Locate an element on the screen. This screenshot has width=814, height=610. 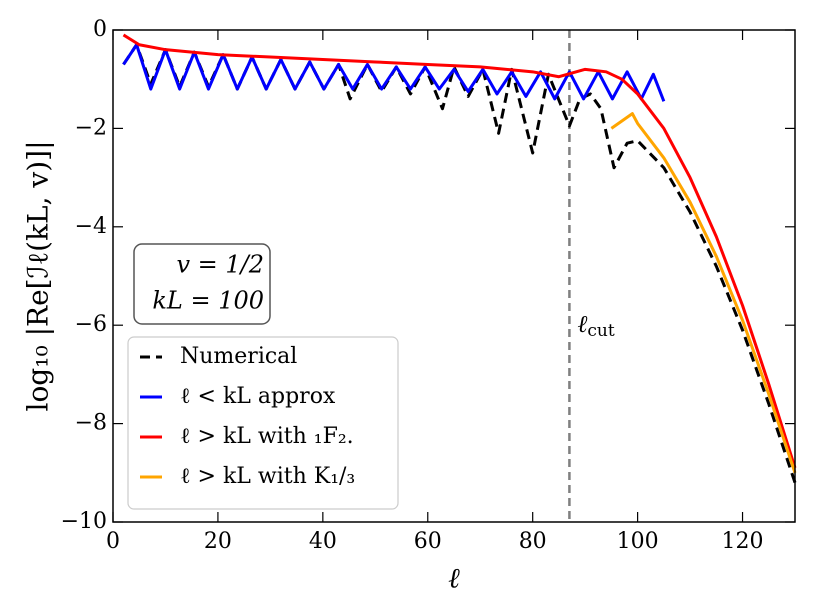
y-tick-label: −4 is located at coordinates (91, 226).